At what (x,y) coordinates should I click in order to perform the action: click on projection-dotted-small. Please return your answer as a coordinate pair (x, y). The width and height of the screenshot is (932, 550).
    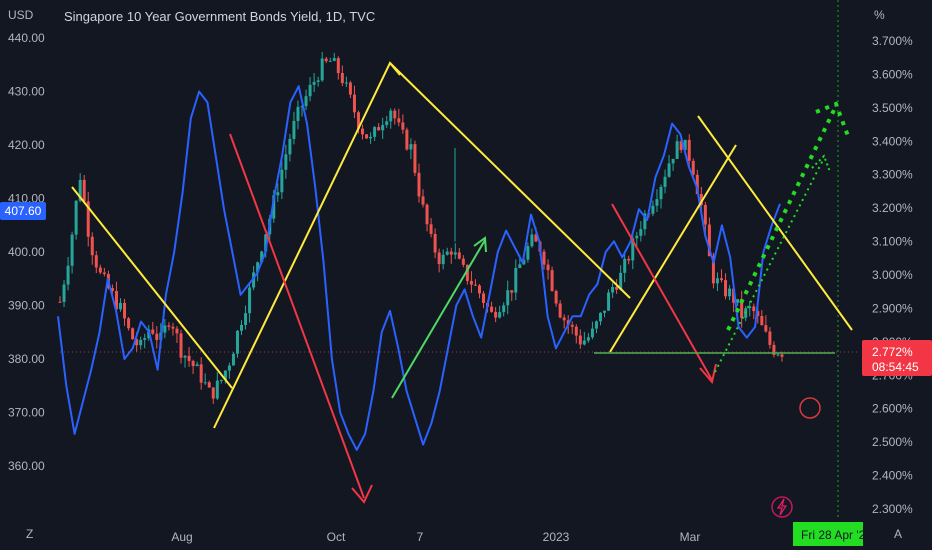
    Looking at the image, I should click on (769, 265).